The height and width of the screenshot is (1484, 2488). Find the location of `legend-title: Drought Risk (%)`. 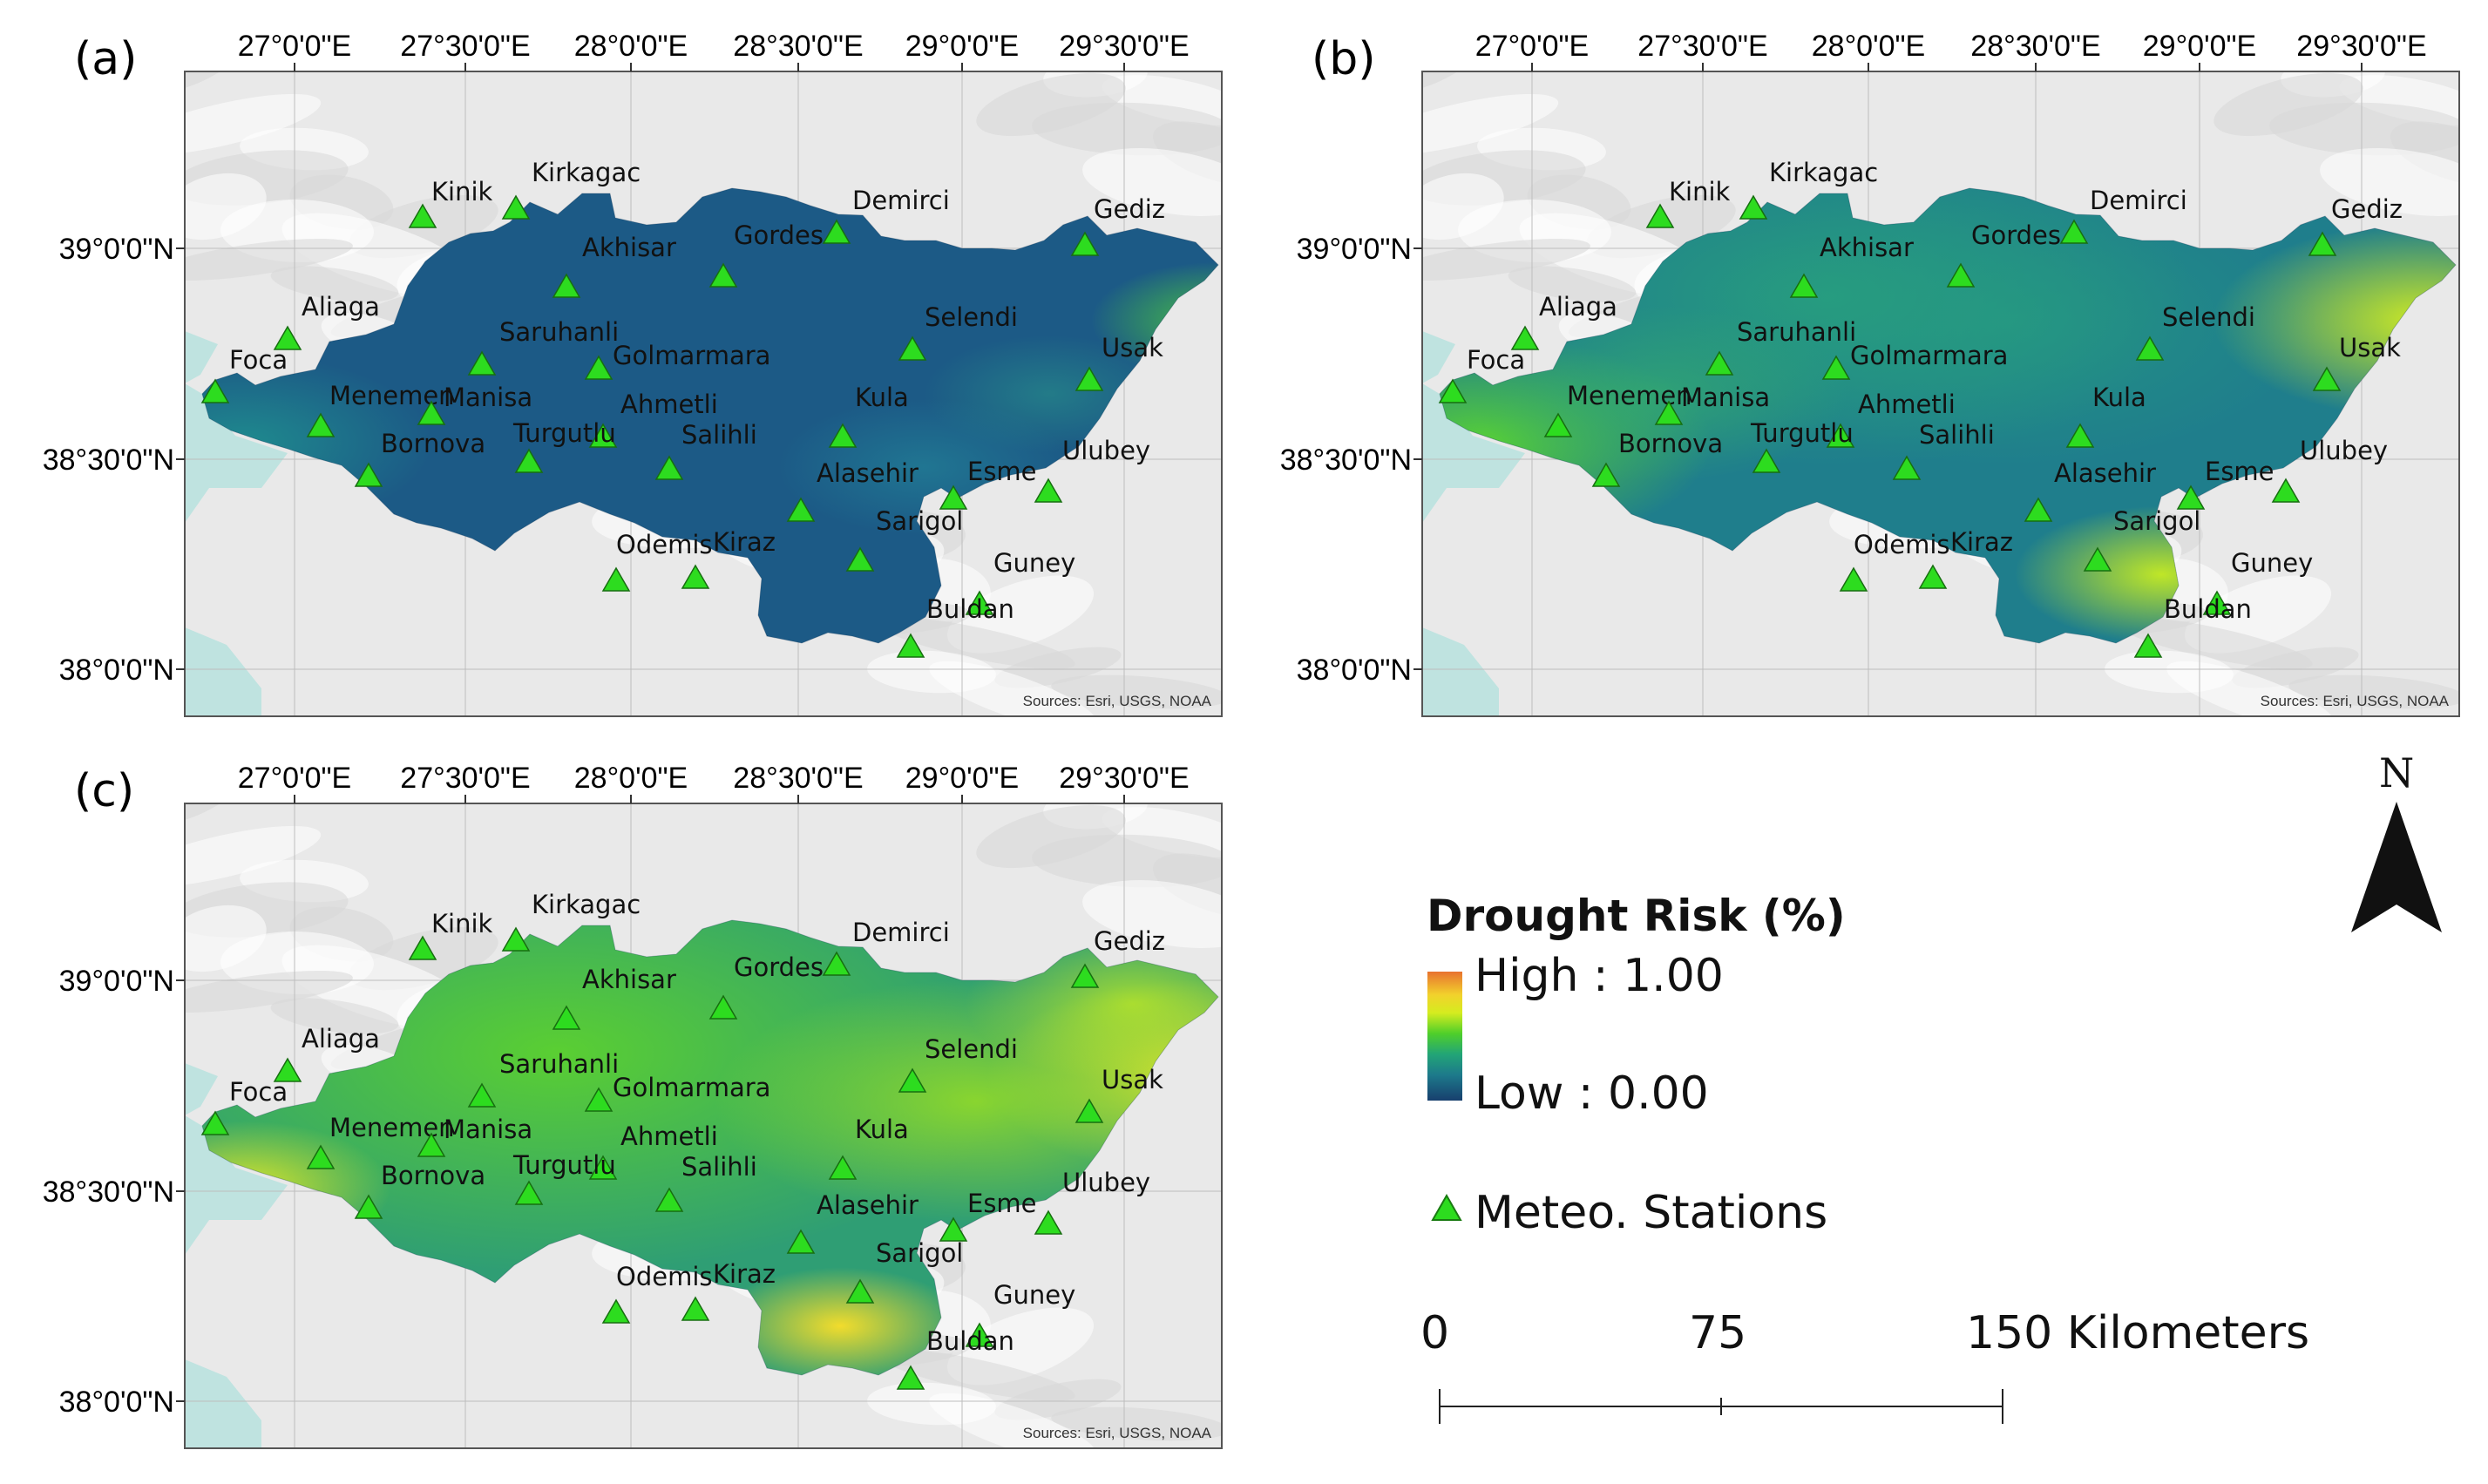

legend-title: Drought Risk (%) is located at coordinates (1636, 916).